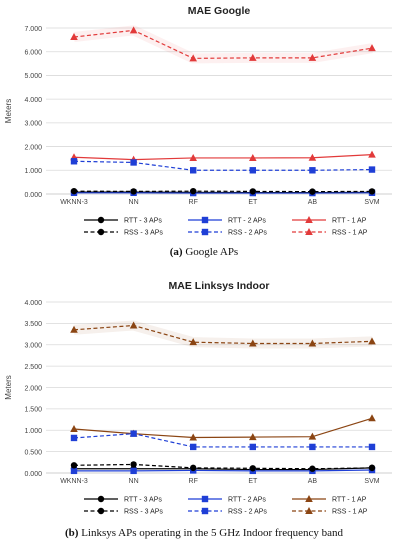  I want to click on legend-item: RTT - 2 APs, so click(227, 220).